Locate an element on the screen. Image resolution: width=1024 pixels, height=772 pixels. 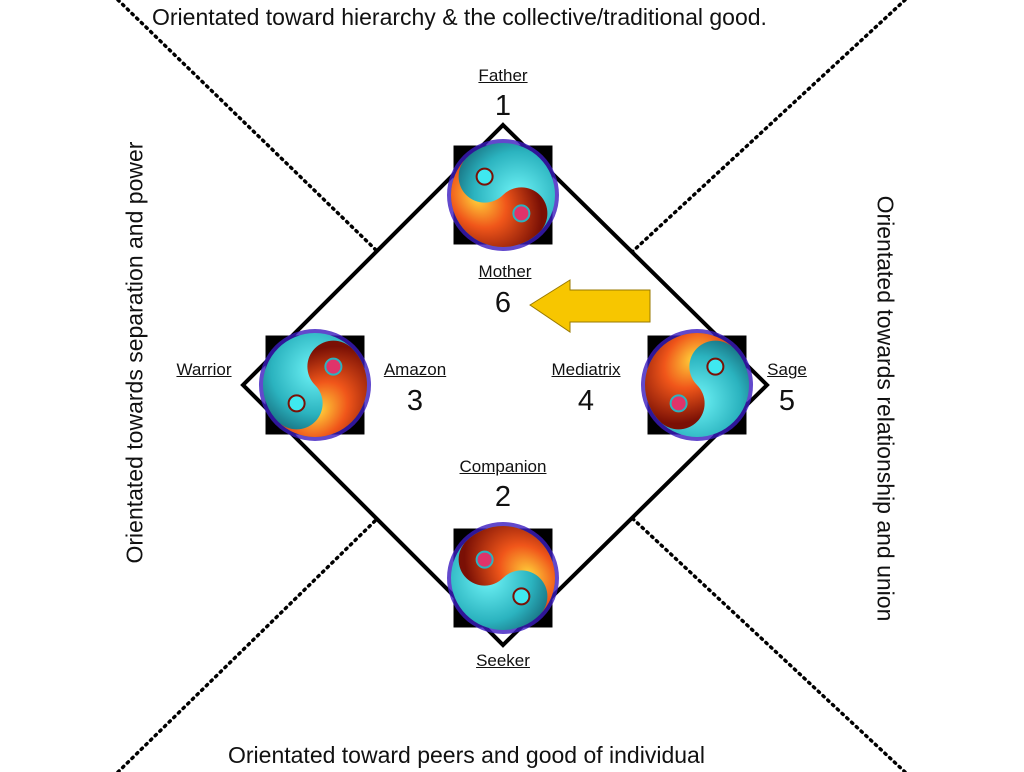
label-companion: Companion is located at coordinates (503, 466).